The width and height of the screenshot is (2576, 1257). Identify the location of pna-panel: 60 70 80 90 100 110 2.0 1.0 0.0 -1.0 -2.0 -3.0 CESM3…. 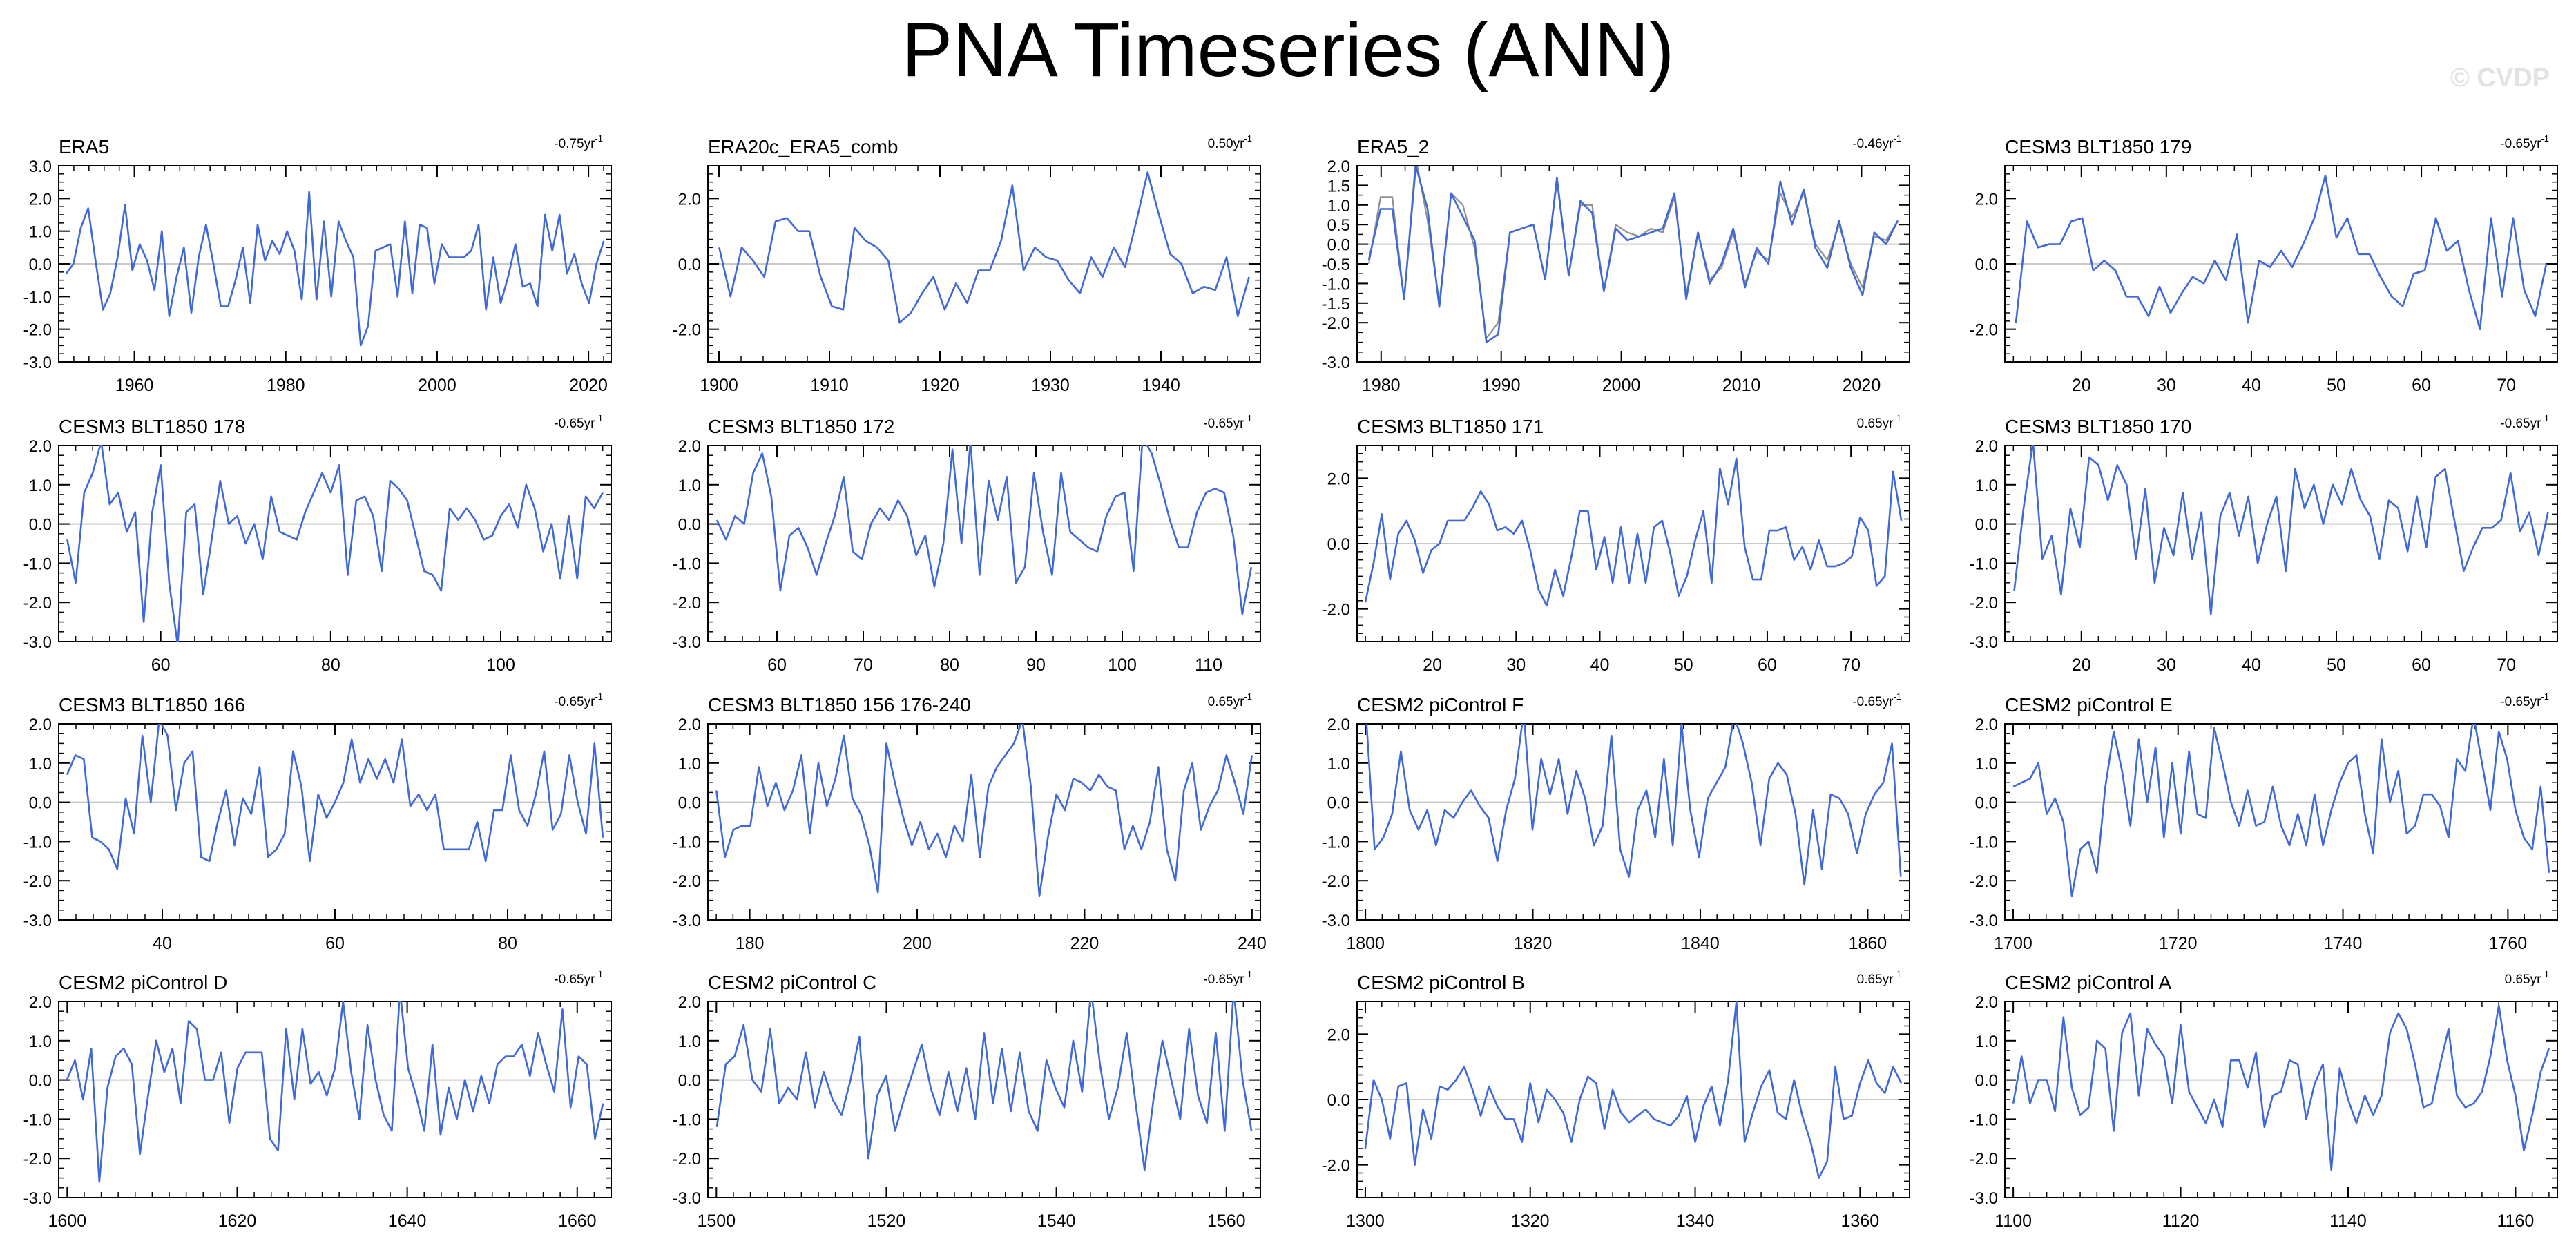
(967, 544).